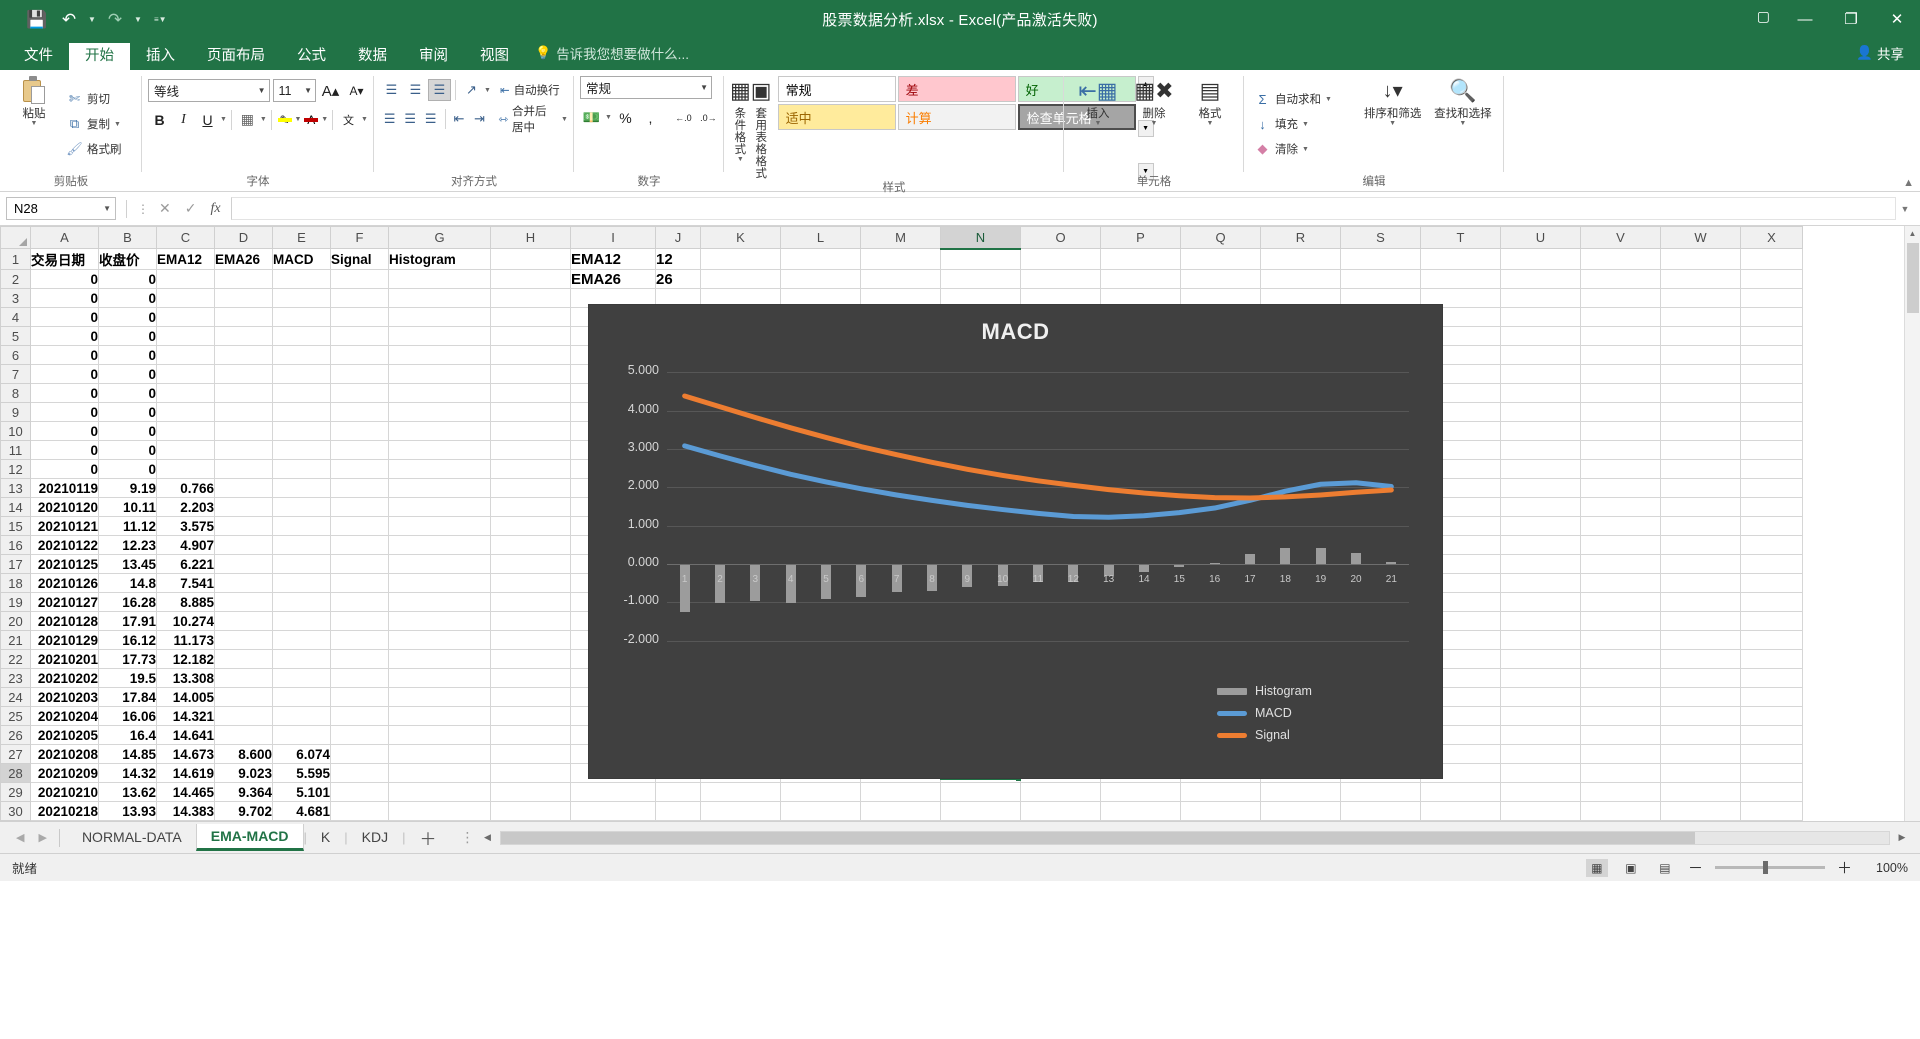  Describe the element at coordinates (364, 119) in the screenshot. I see `phonetic-dropdown-icon: ▼` at that location.